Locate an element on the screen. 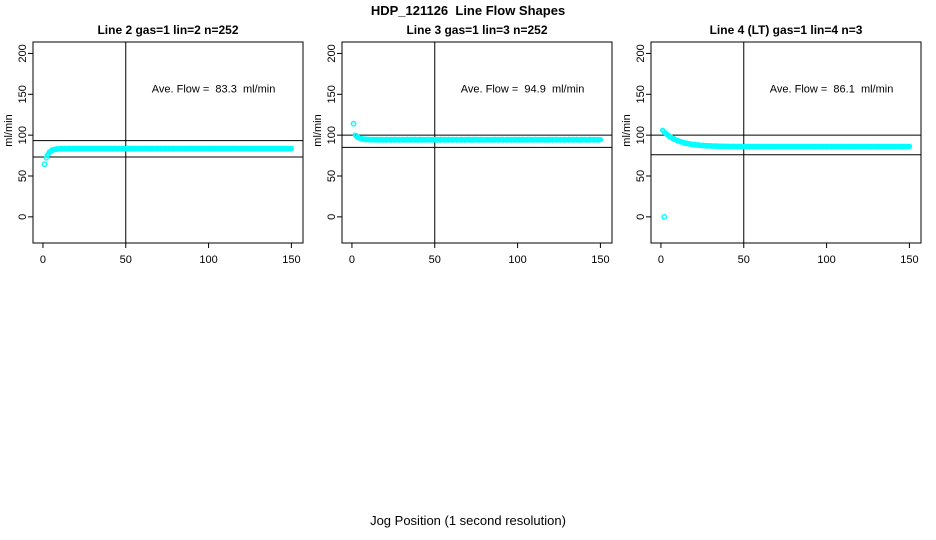 The image size is (936, 540). panel-title: Line 2 gas=1 lin=2 n=252 is located at coordinates (167, 30).